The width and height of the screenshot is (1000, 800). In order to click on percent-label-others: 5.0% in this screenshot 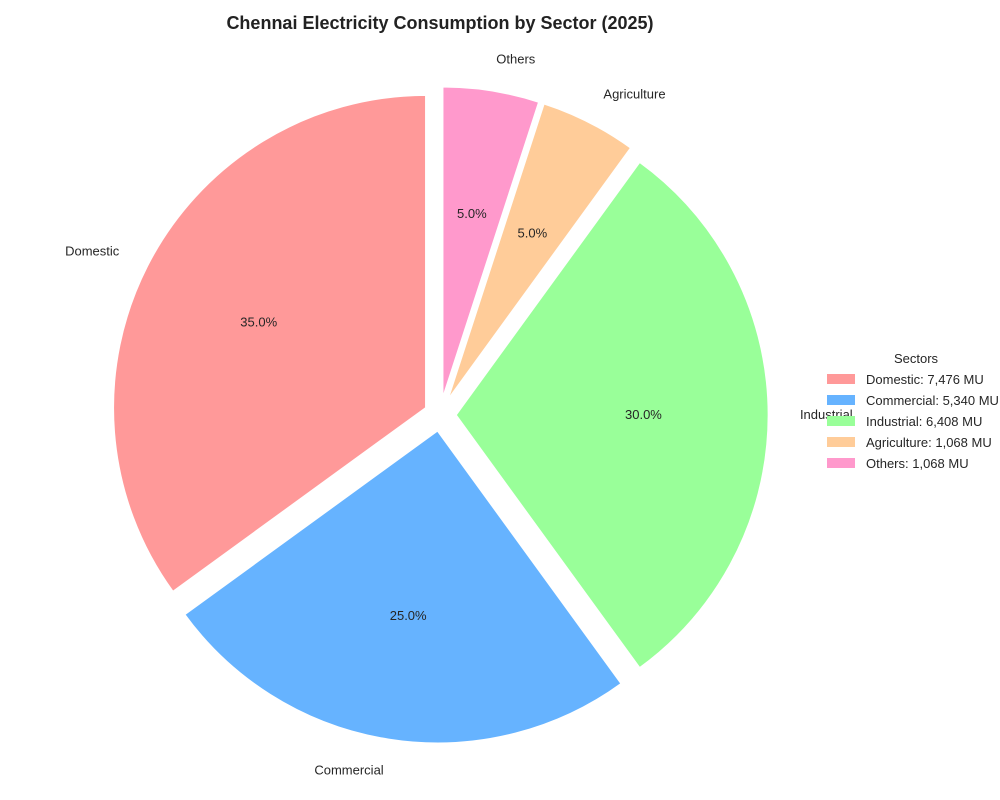, I will do `click(472, 213)`.